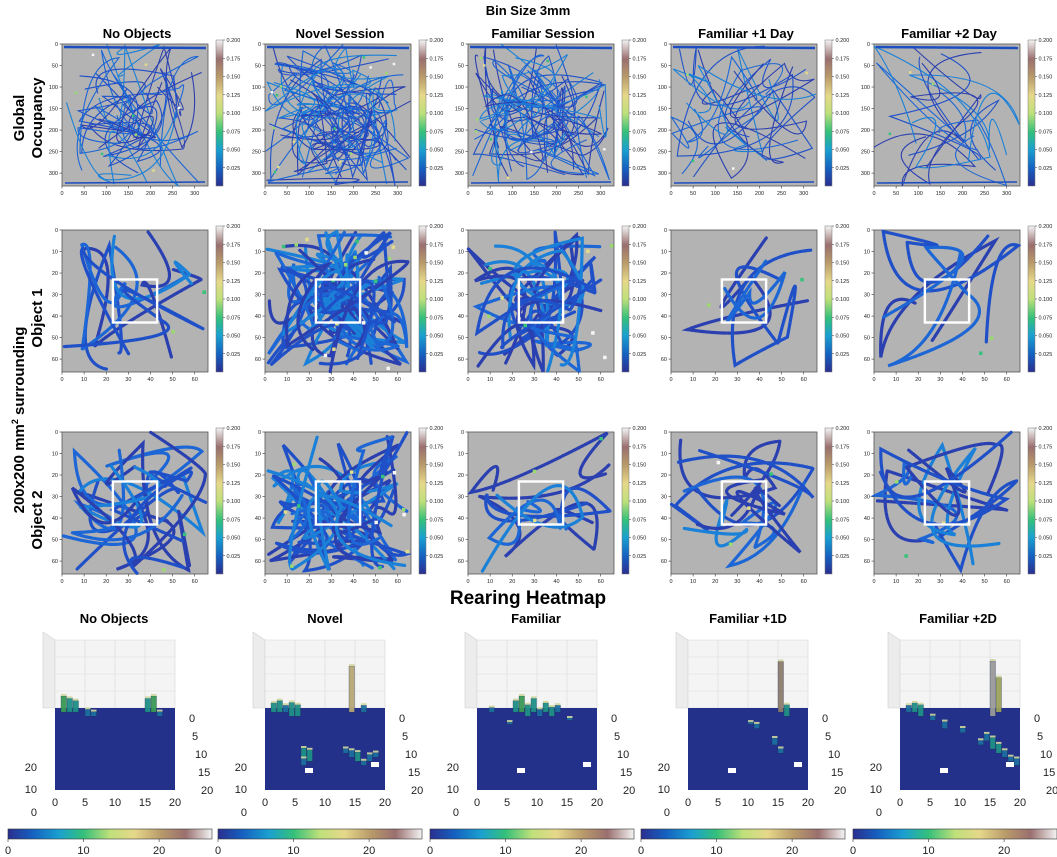  I want to click on y-tick-label: 0, so click(462, 45).